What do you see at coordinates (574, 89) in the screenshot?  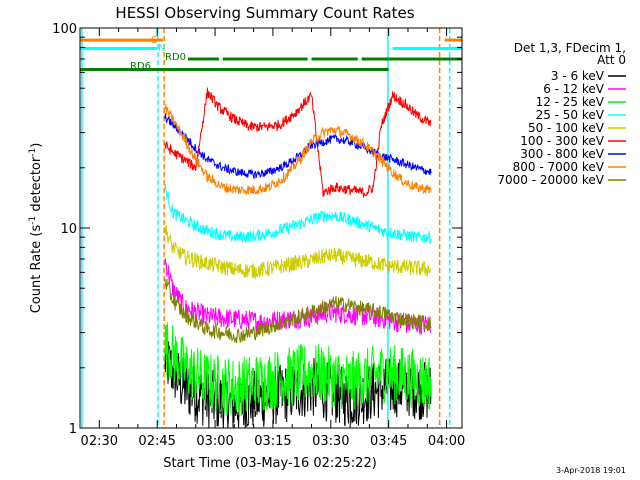 I see `legend-label: 6 - 12 keV` at bounding box center [574, 89].